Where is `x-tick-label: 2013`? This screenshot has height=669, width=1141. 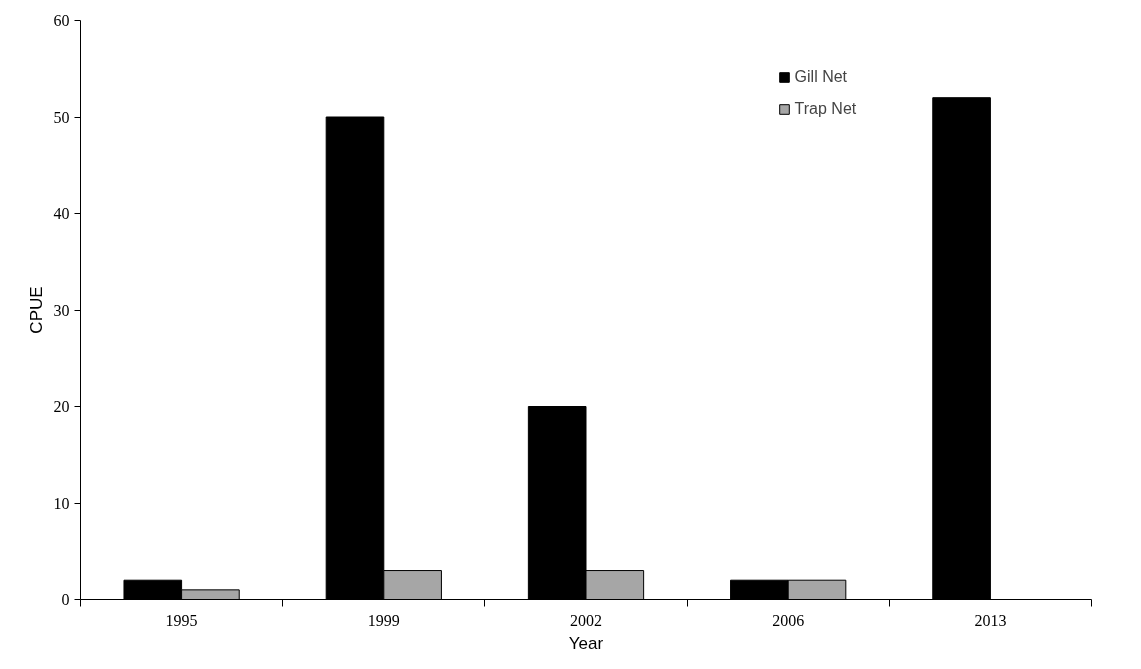
x-tick-label: 2013 is located at coordinates (990, 620).